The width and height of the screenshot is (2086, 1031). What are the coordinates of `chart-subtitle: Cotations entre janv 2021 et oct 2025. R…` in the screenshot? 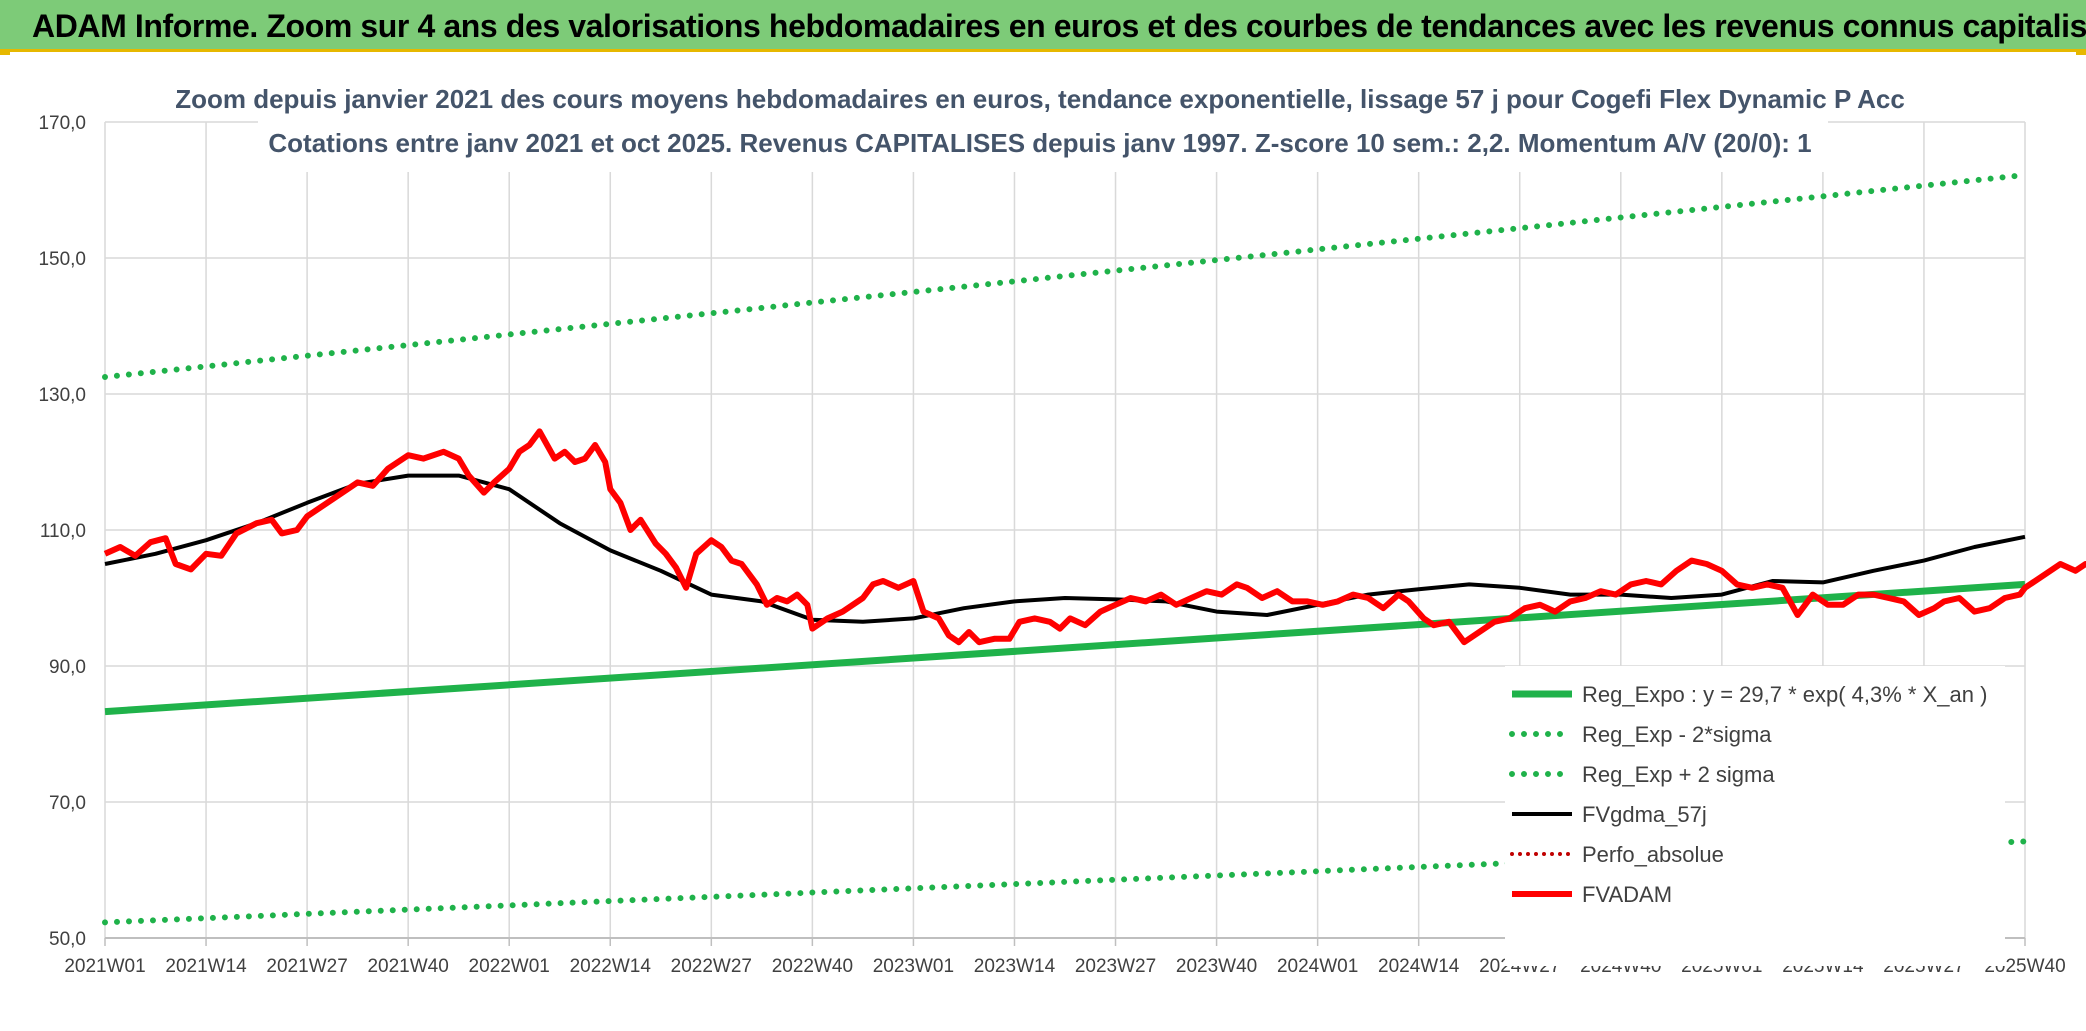 It's located at (1039, 143).